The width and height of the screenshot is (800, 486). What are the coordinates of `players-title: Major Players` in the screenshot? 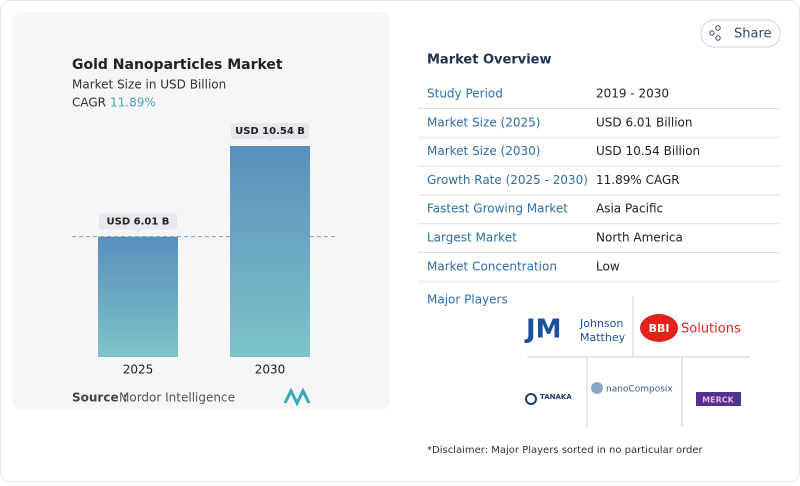 It's located at (467, 300).